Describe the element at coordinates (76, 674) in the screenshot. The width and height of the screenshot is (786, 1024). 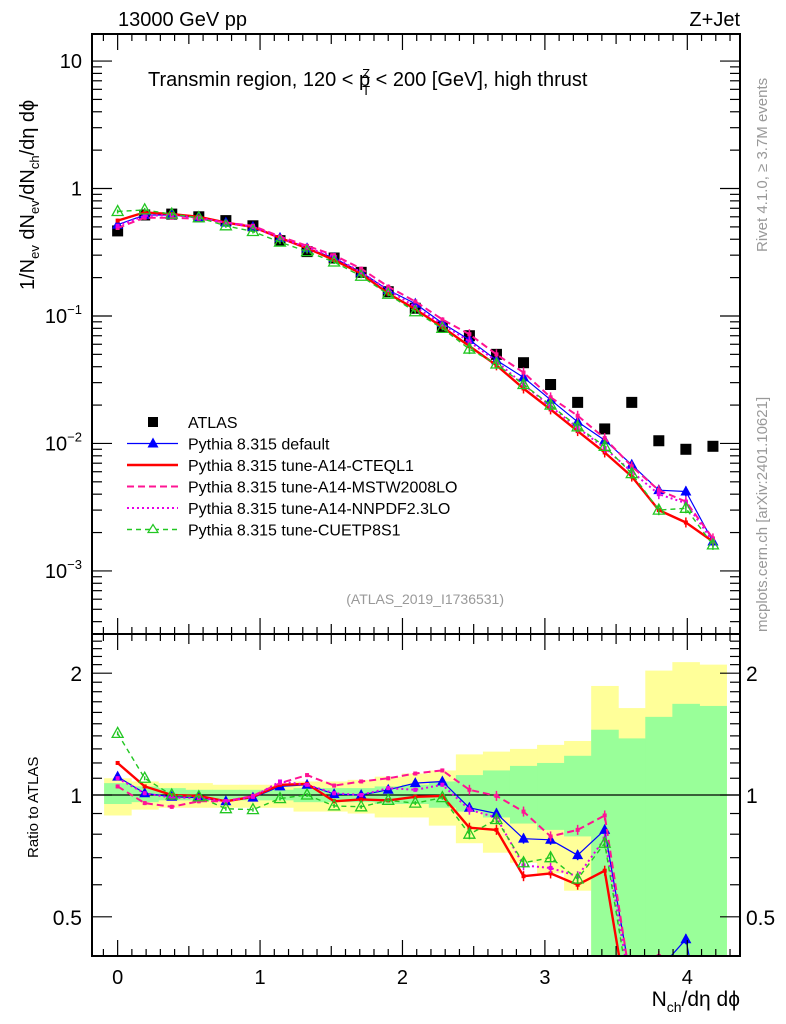
I see `ratio-y-tick-label-left: 2` at that location.